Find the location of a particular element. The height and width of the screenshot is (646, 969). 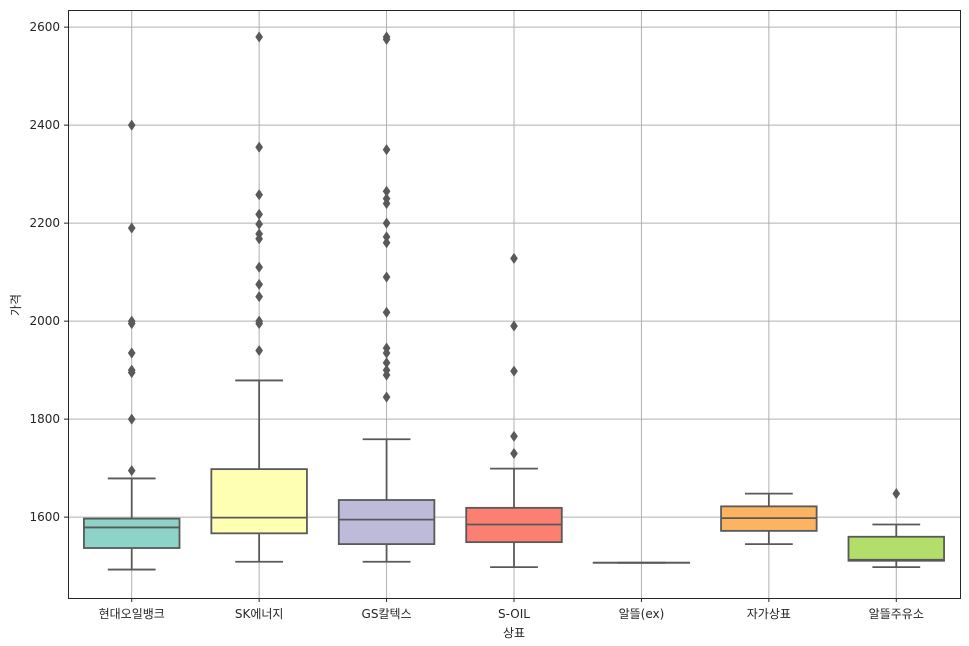

x-tick-label: 알뜰(ex) is located at coordinates (642, 614).